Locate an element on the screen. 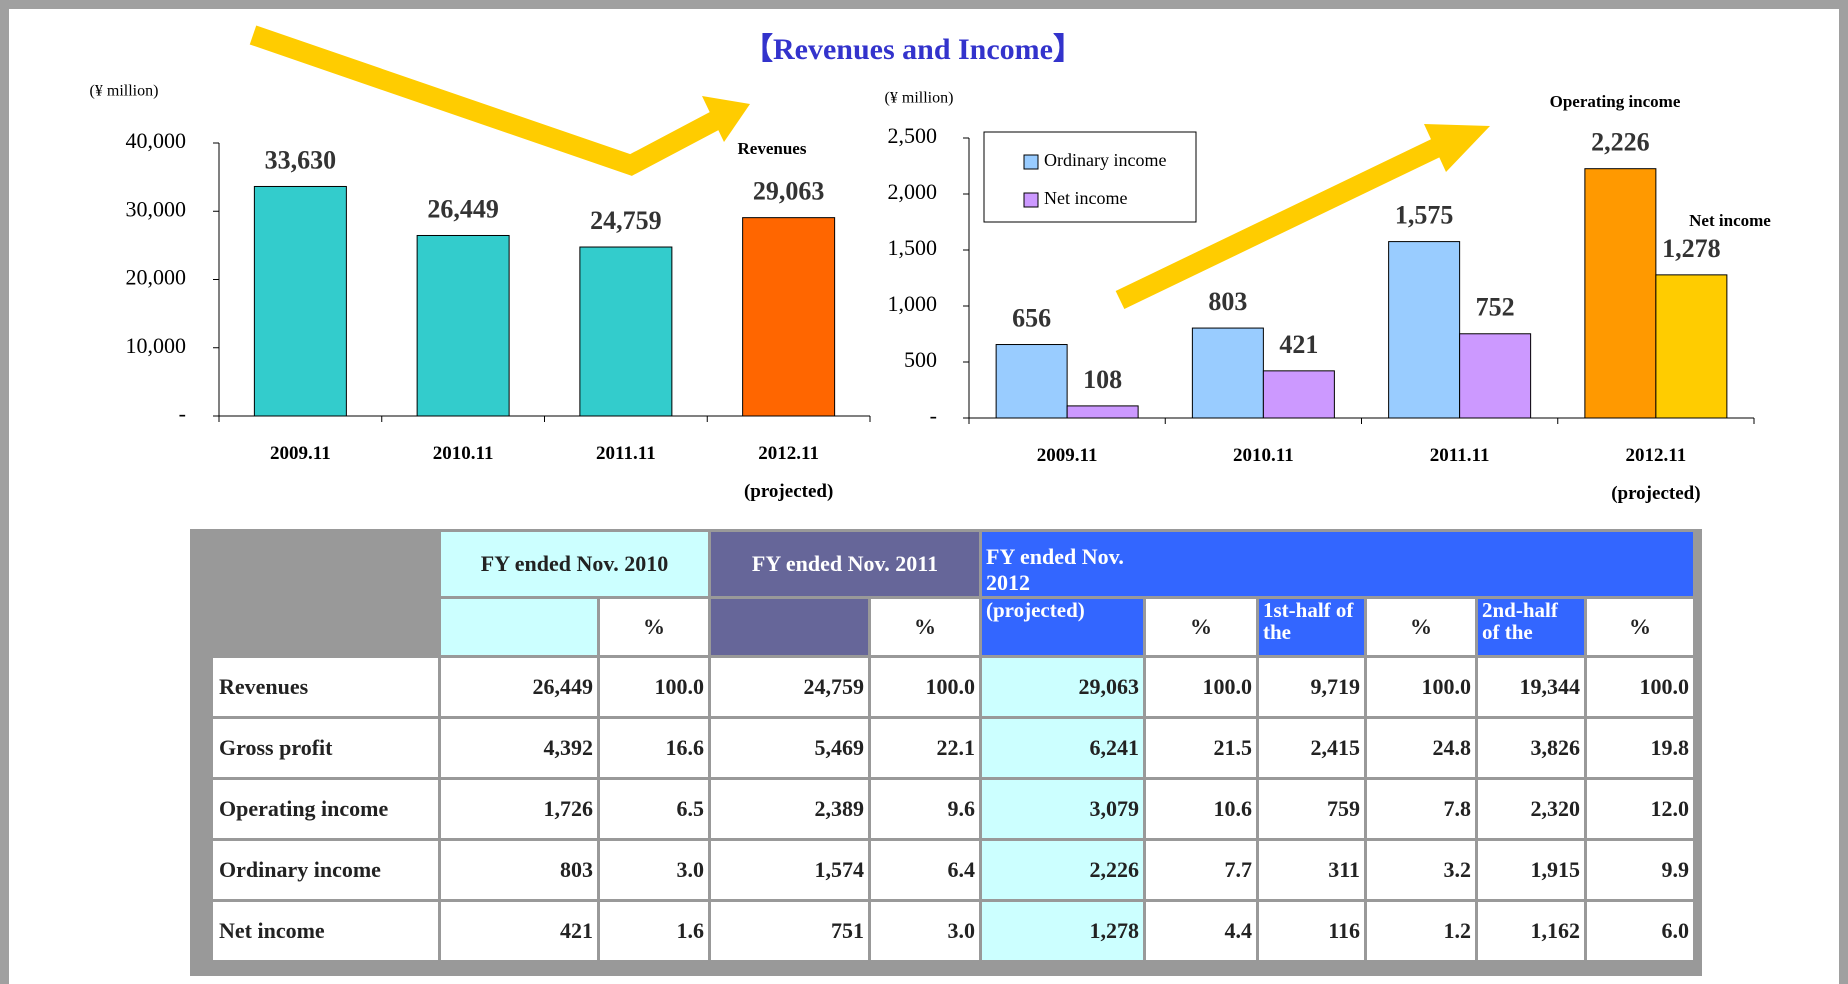 The width and height of the screenshot is (1848, 984). value-cell: 751 is located at coordinates (789, 931).